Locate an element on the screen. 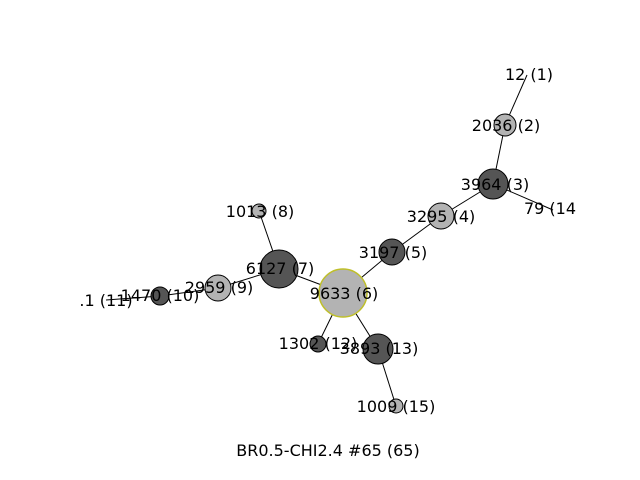 The width and height of the screenshot is (640, 480). node-label-15: 1009 (15) is located at coordinates (396, 406).